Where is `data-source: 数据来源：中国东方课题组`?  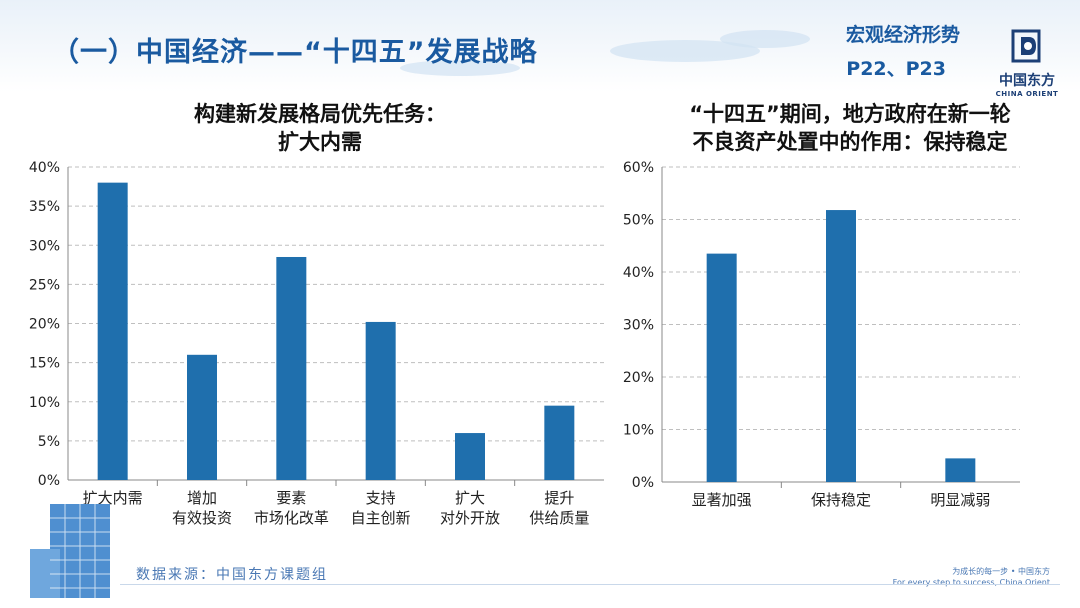 data-source: 数据来源：中国东方课题组 is located at coordinates (232, 575).